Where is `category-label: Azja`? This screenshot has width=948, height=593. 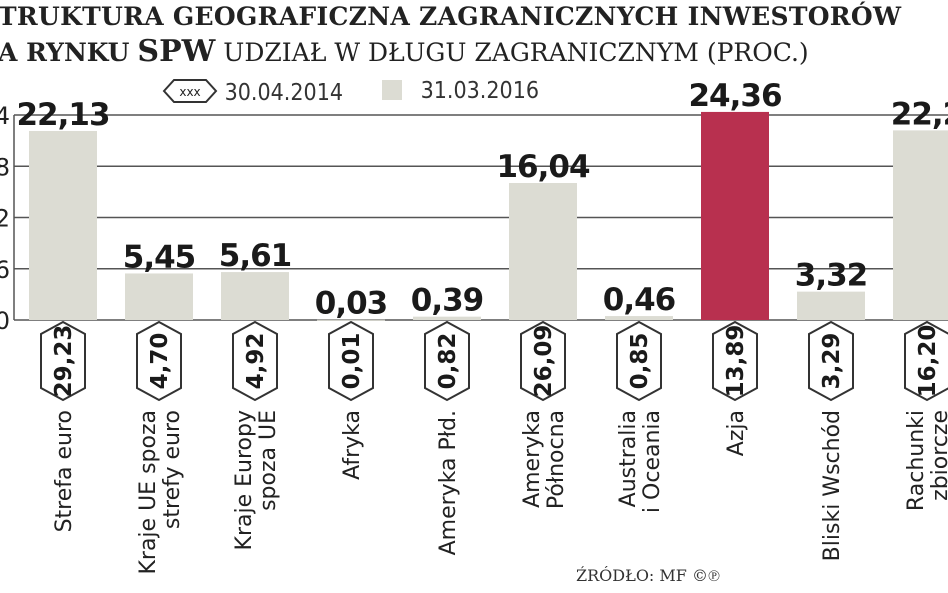 category-label: Azja is located at coordinates (736, 433).